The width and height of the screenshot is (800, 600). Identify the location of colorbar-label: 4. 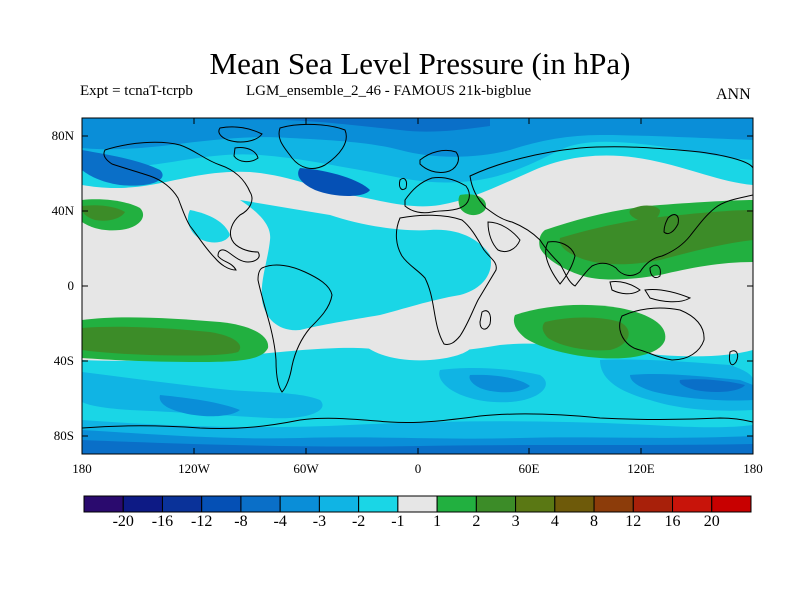
(554, 521).